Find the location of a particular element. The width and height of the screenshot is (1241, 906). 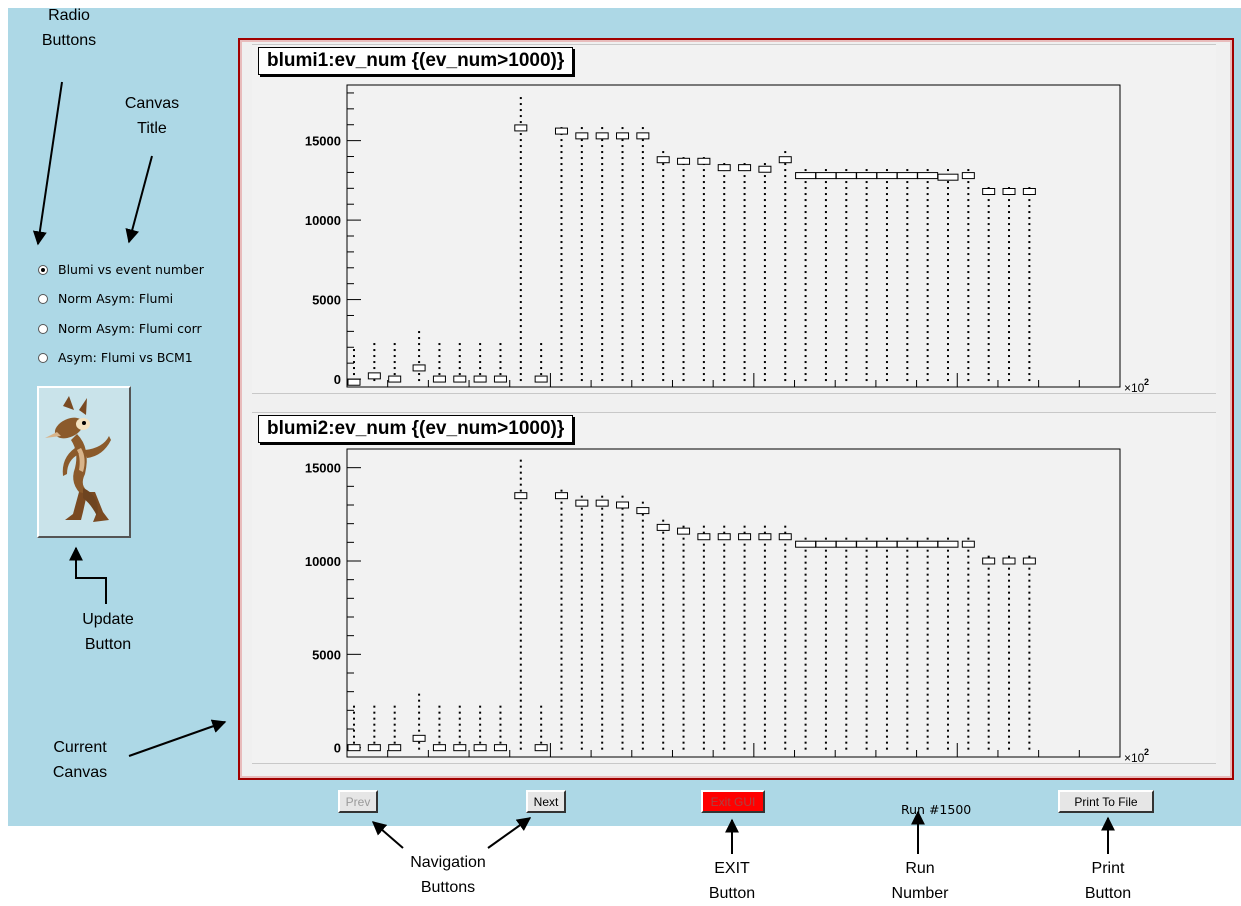

radio-norm-asym-flumi: Norm Asym: Flumi is located at coordinates (105, 298).